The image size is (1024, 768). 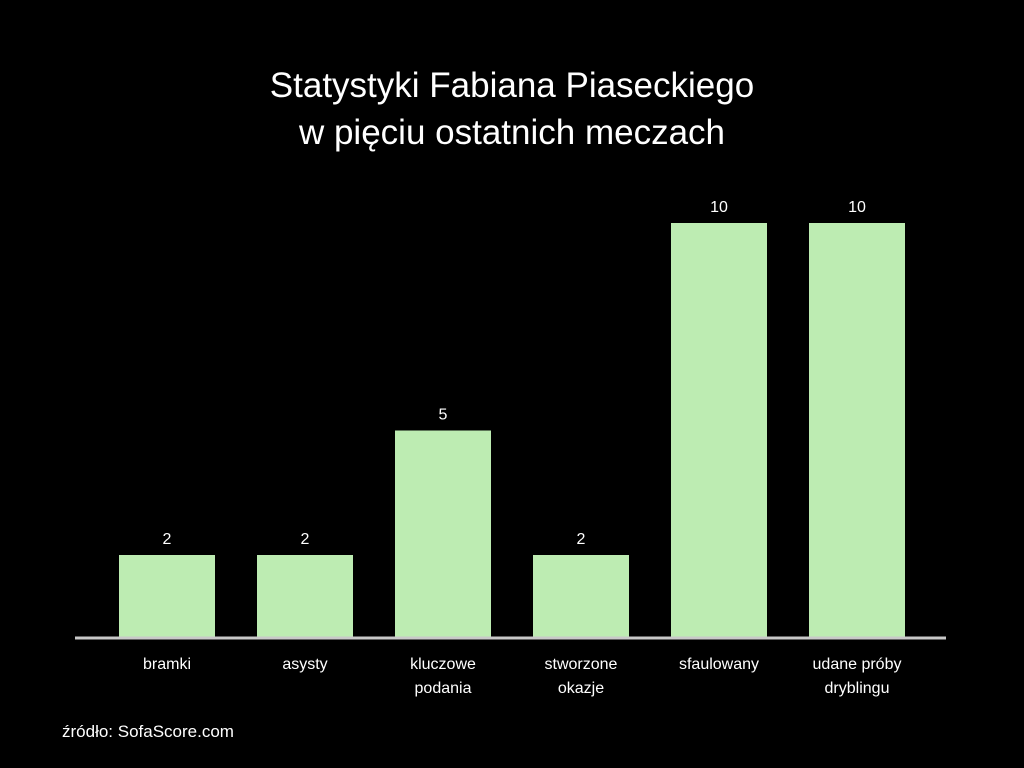 I want to click on source-note: źródło: SofaScore.com, so click(x=148, y=731).